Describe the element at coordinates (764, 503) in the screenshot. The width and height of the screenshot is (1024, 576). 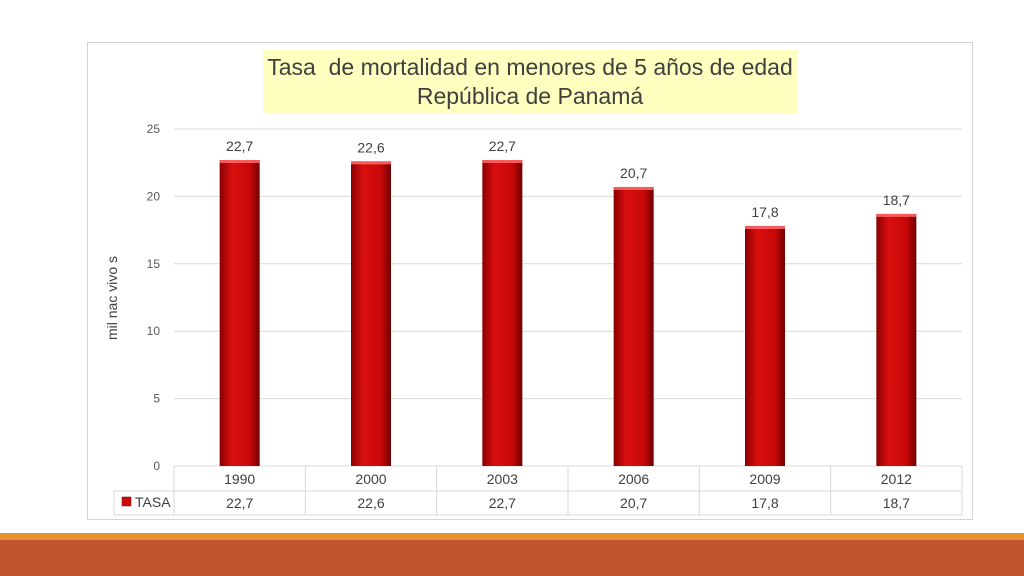
I see `table-value: 17,8` at that location.